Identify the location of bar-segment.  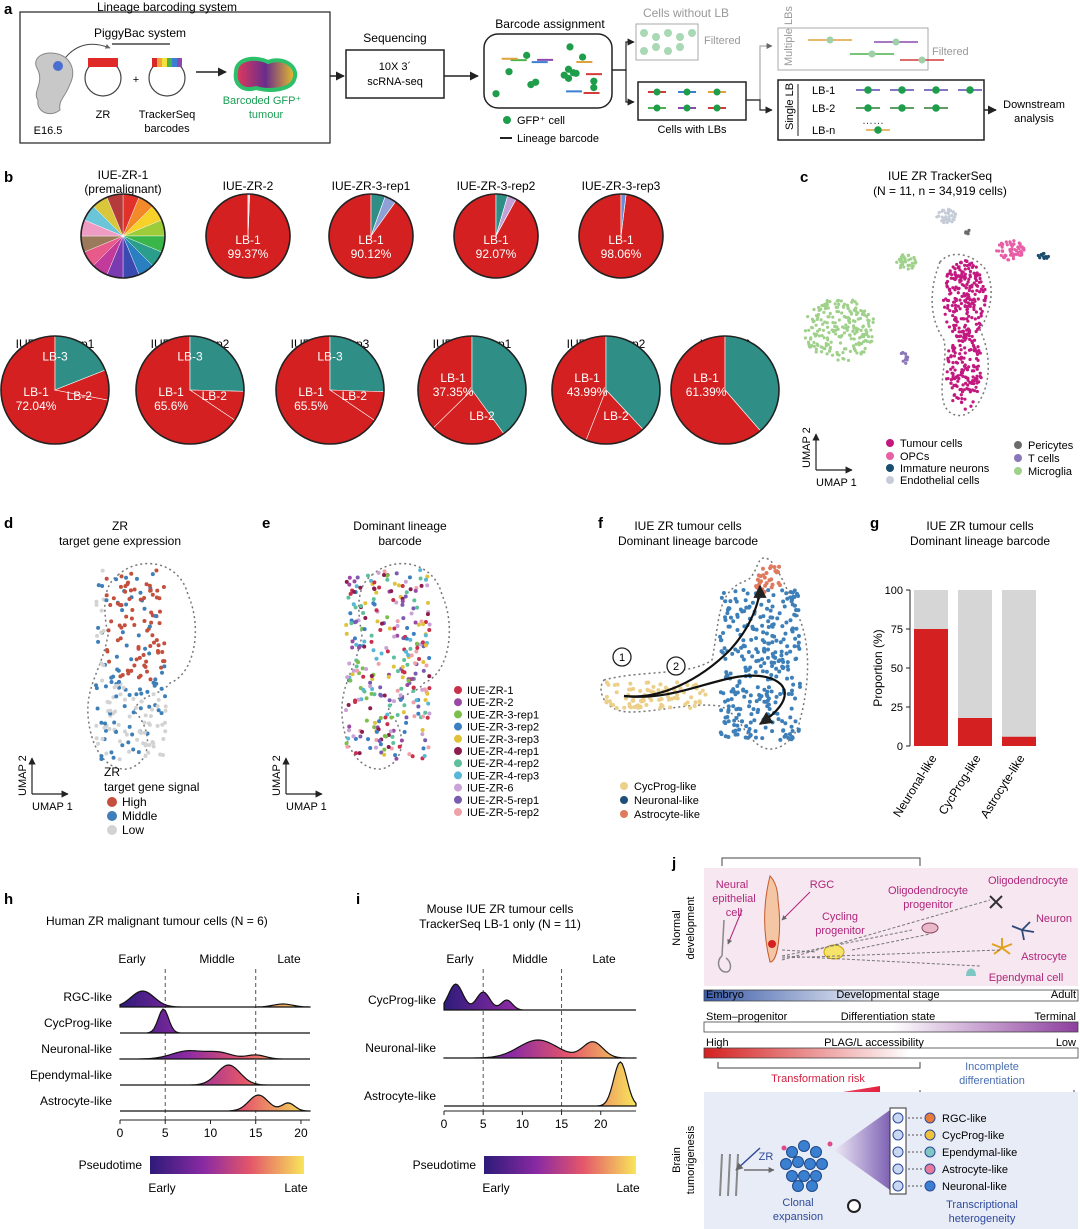
(975, 731).